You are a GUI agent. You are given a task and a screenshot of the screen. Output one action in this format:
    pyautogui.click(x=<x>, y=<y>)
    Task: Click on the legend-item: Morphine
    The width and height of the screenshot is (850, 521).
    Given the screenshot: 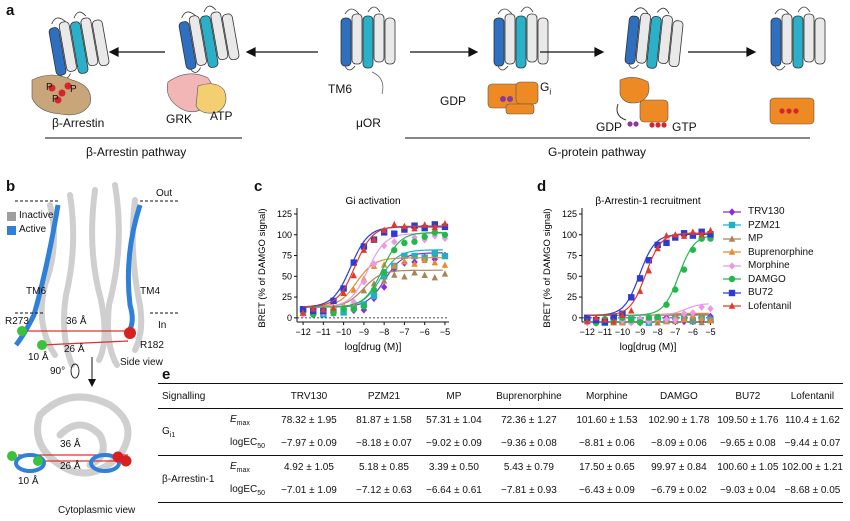 What is the action you would take?
    pyautogui.click(x=782, y=266)
    